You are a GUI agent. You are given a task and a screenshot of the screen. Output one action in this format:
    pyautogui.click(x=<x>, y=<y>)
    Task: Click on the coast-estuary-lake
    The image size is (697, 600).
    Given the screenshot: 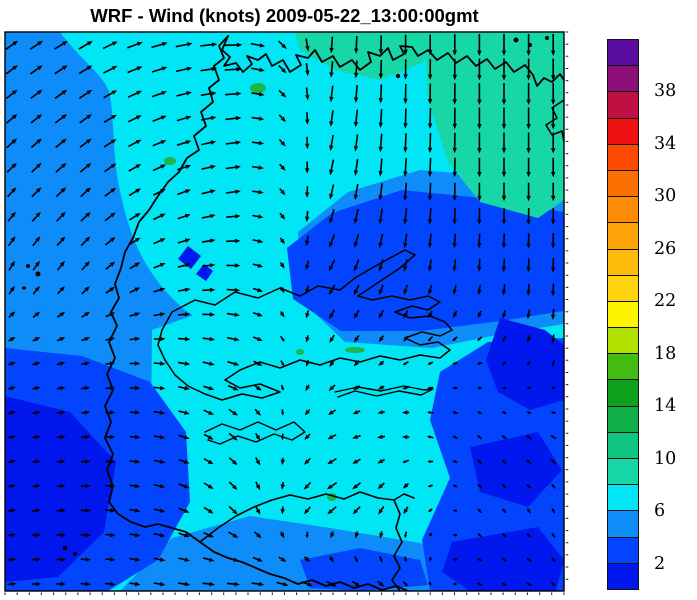 What is the action you would take?
    pyautogui.click(x=305, y=325)
    